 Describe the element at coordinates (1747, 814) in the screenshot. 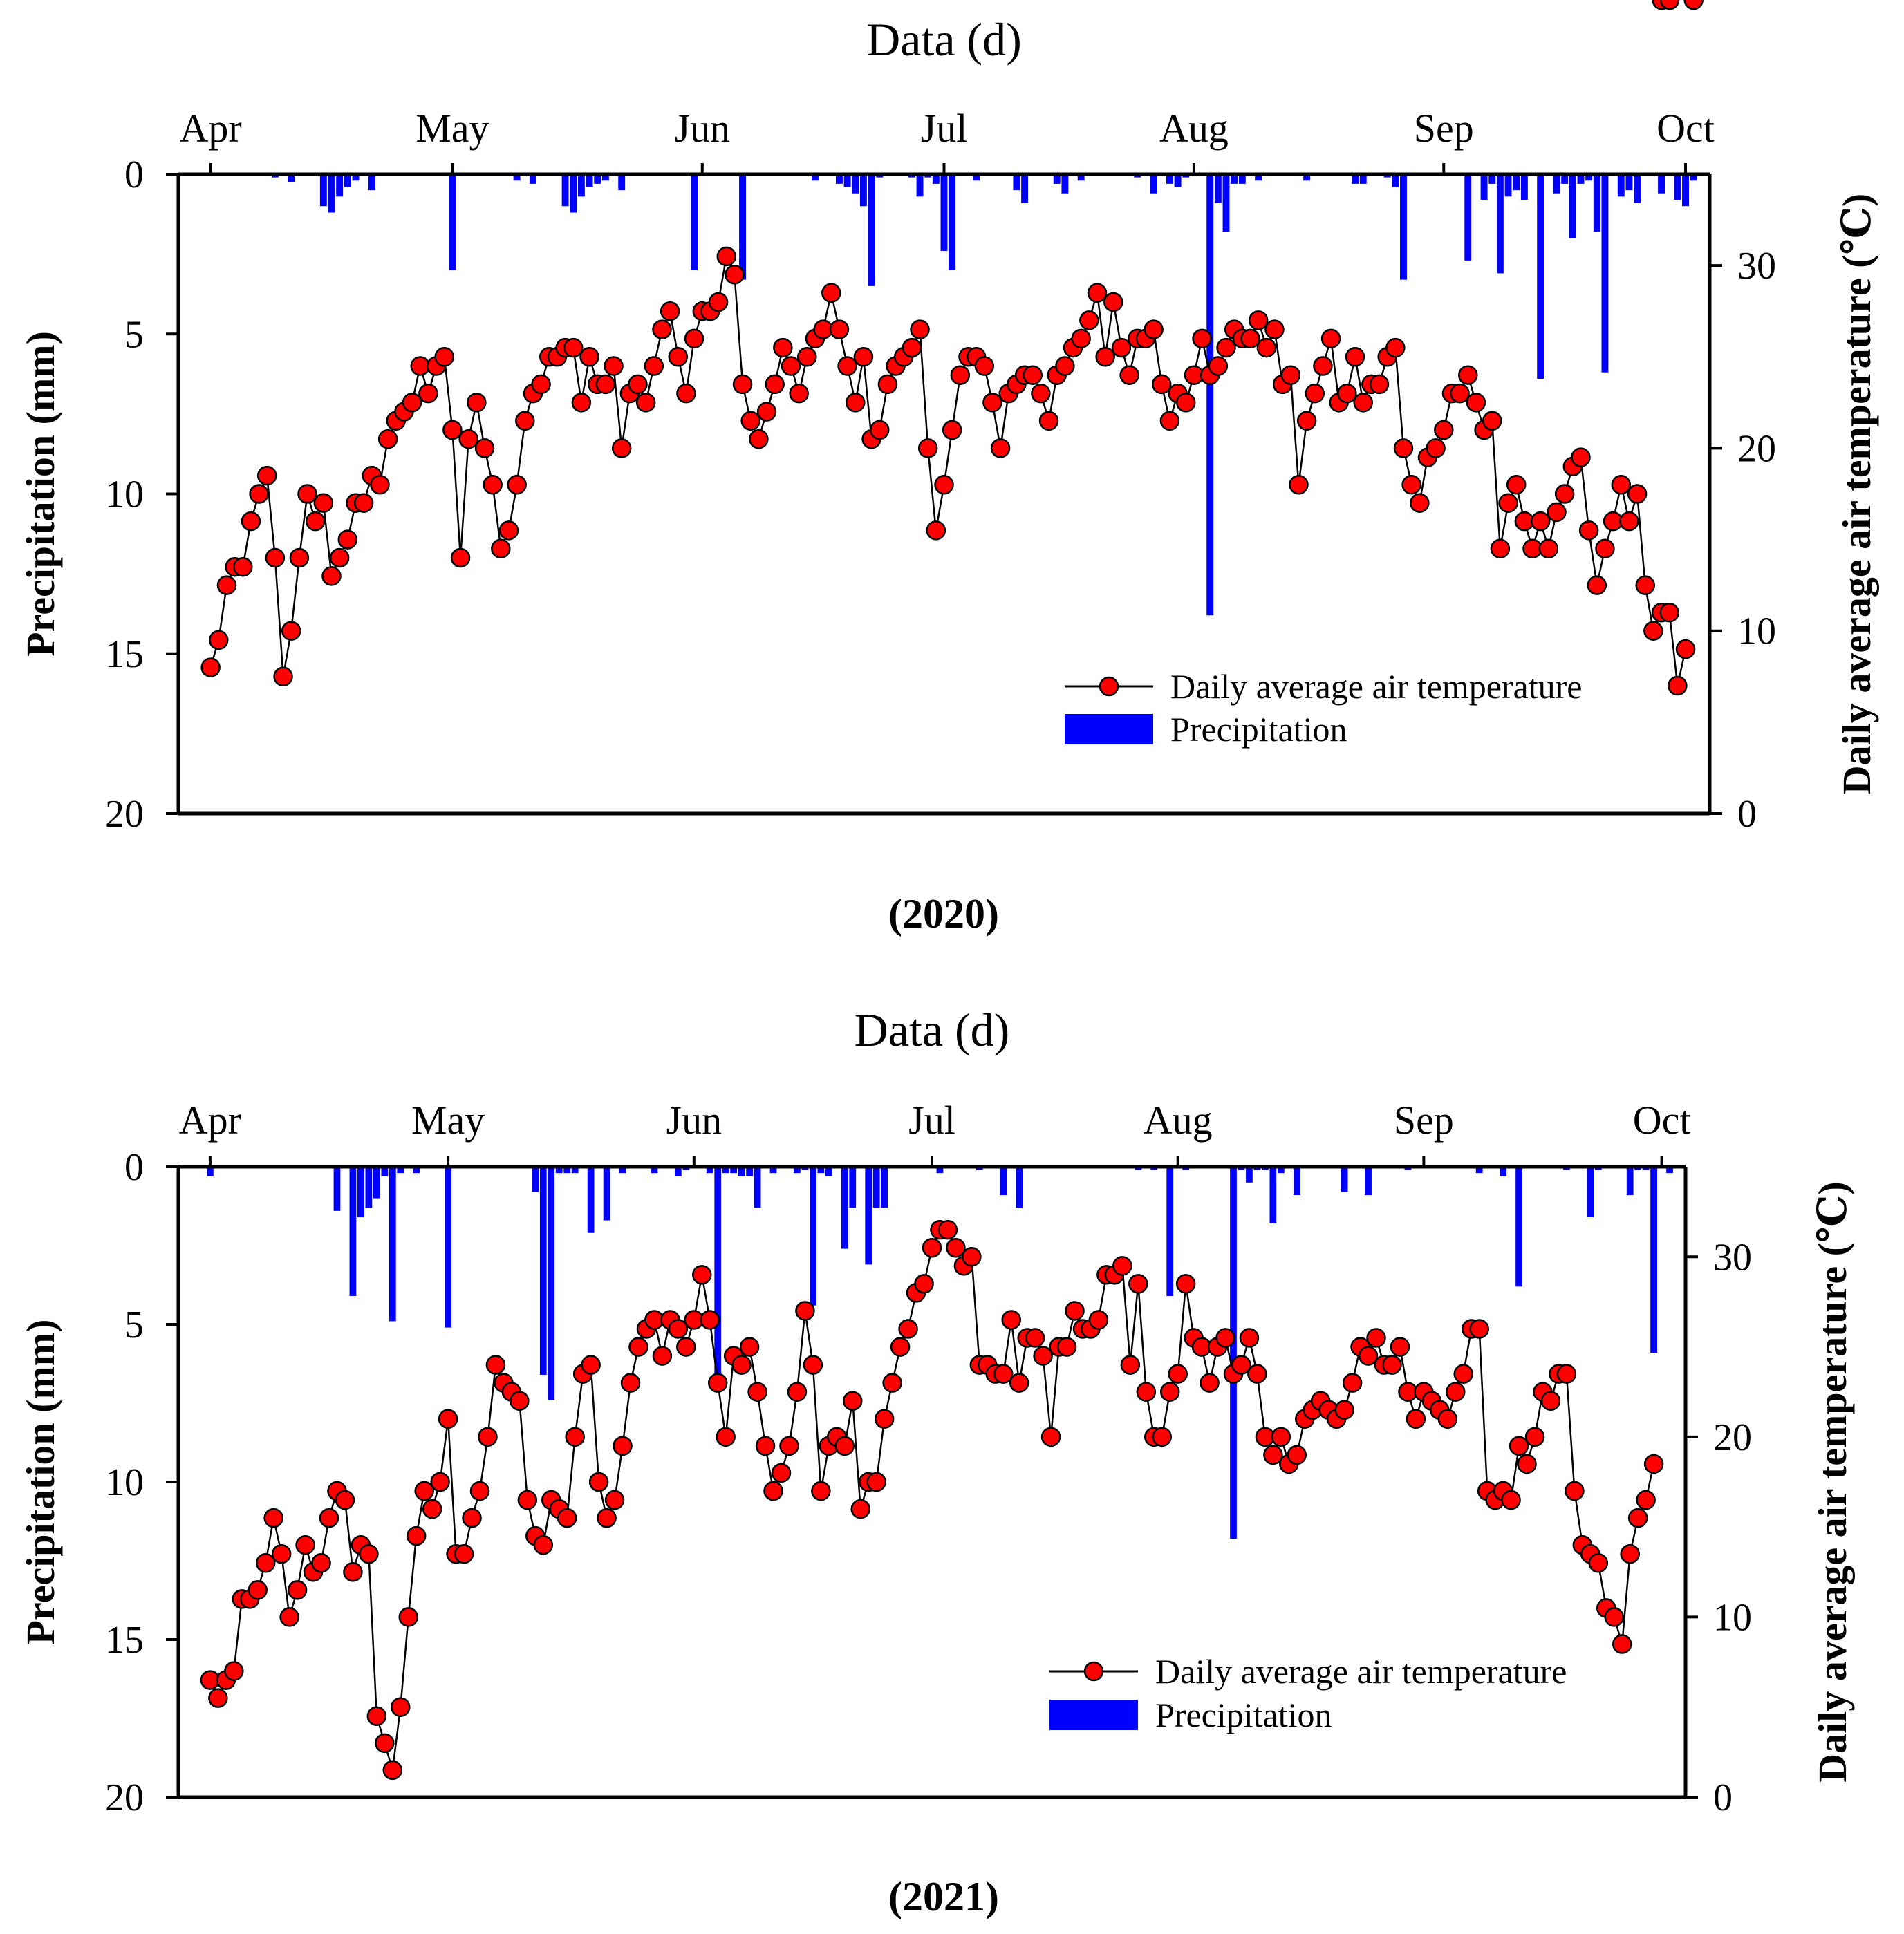

I see `y-right-tick-label: 0` at that location.